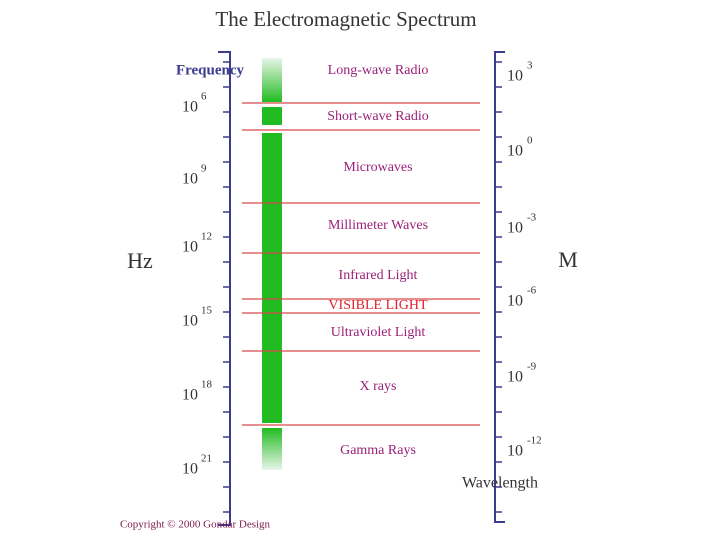 This screenshot has width=720, height=540. What do you see at coordinates (534, 441) in the screenshot?
I see `wavelength-tick-exponent: -12` at bounding box center [534, 441].